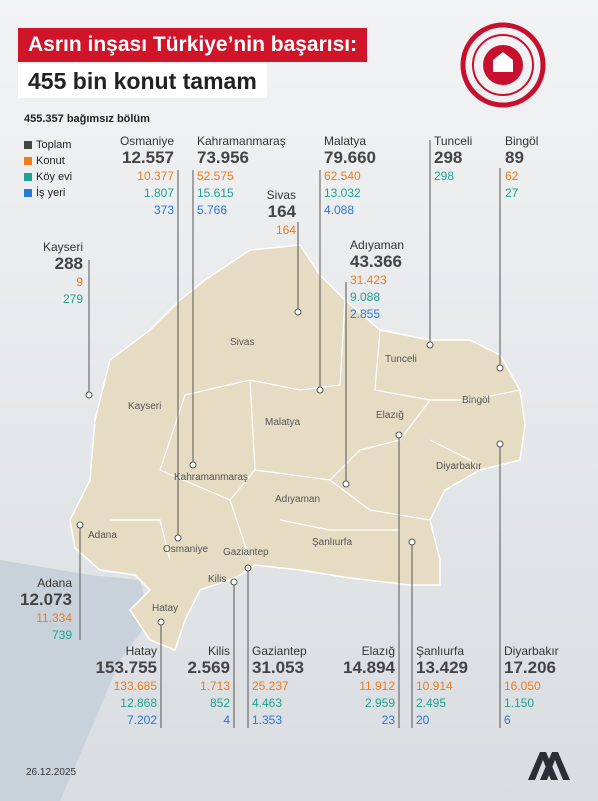  What do you see at coordinates (48, 193) in the screenshot?
I see `legend-item-is: İş yeri` at bounding box center [48, 193].